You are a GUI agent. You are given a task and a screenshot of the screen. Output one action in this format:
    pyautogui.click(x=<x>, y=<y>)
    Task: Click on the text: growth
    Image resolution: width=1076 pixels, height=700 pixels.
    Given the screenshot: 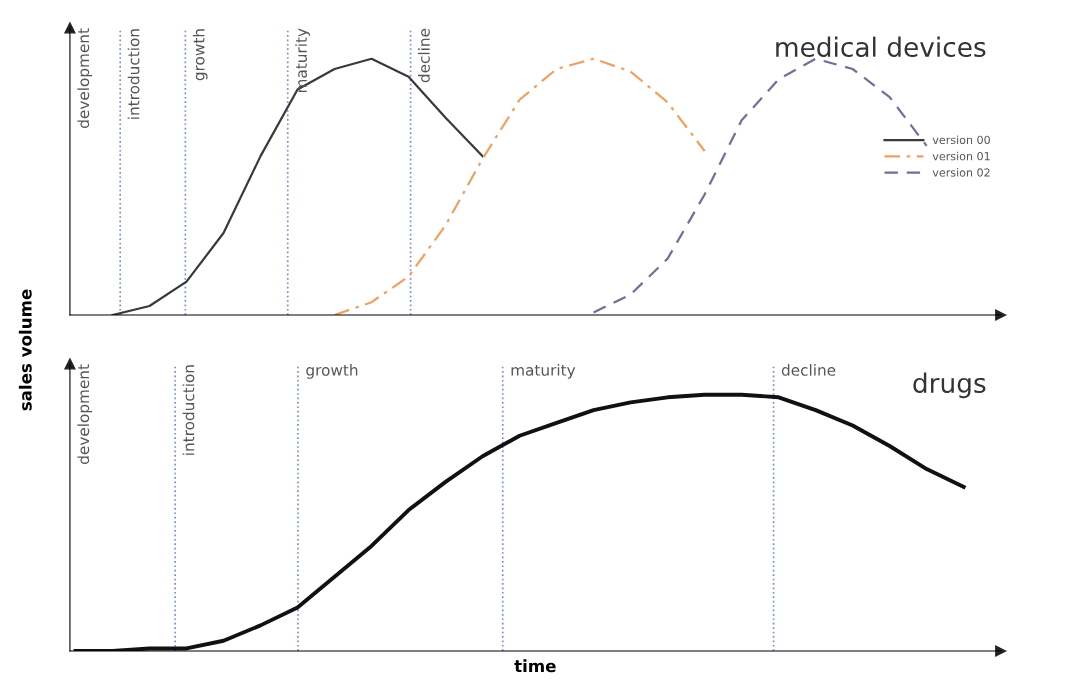 What is the action you would take?
    pyautogui.click(x=332, y=371)
    